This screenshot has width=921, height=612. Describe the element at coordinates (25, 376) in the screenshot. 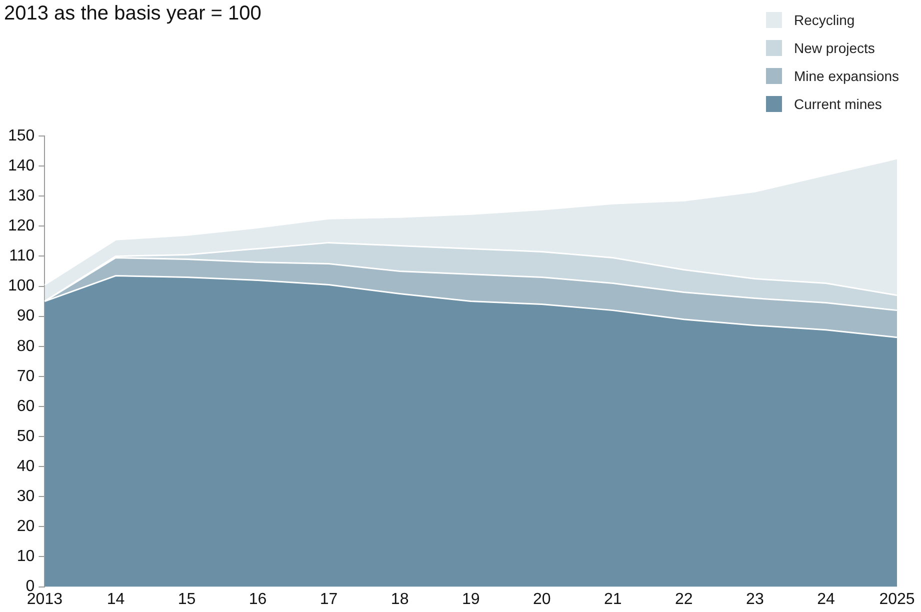

I see `y-tick-label: 70` at that location.